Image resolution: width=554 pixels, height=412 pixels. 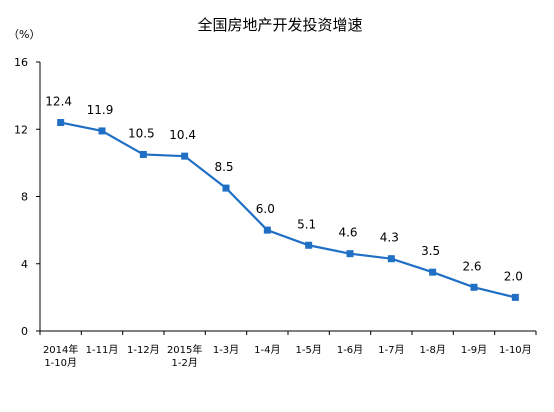 What do you see at coordinates (182, 135) in the screenshot?
I see `data-label: 10.4` at bounding box center [182, 135].